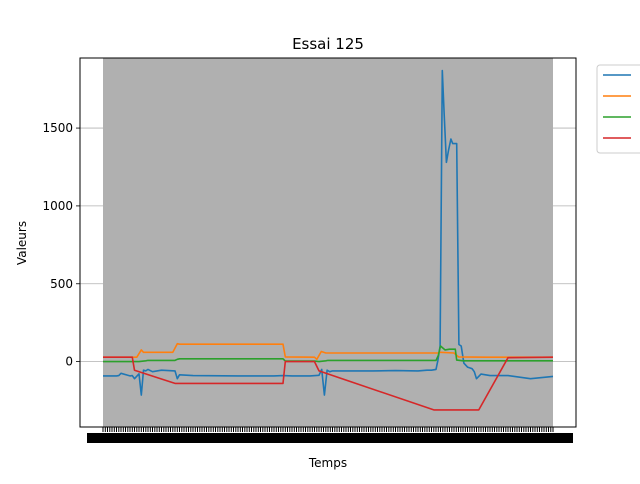 The height and width of the screenshot is (484, 640). Describe the element at coordinates (327, 463) in the screenshot. I see `x-axis-label: Temps` at that location.